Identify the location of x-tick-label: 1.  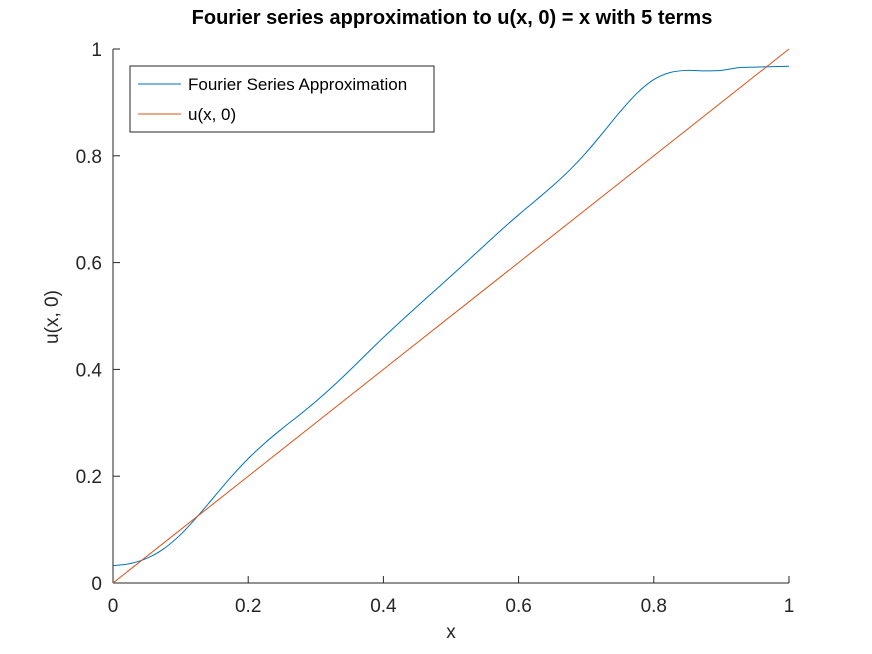
(789, 606).